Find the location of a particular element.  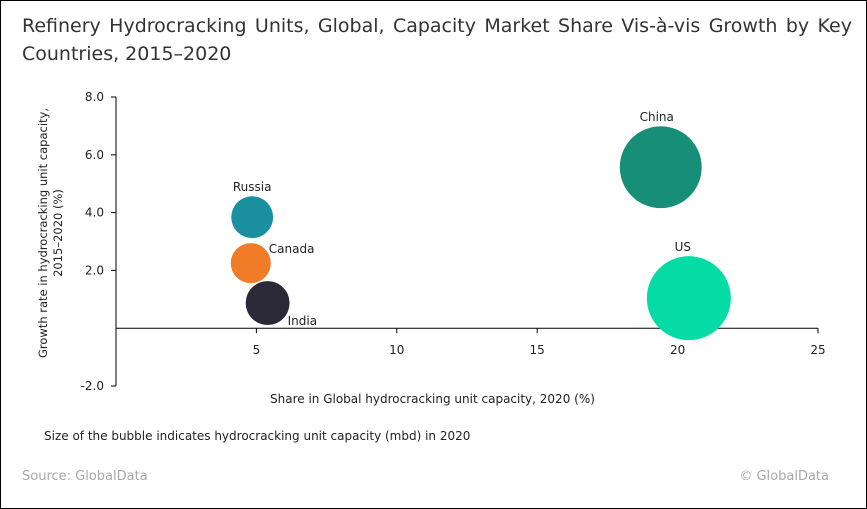

bubble-us is located at coordinates (688, 298).